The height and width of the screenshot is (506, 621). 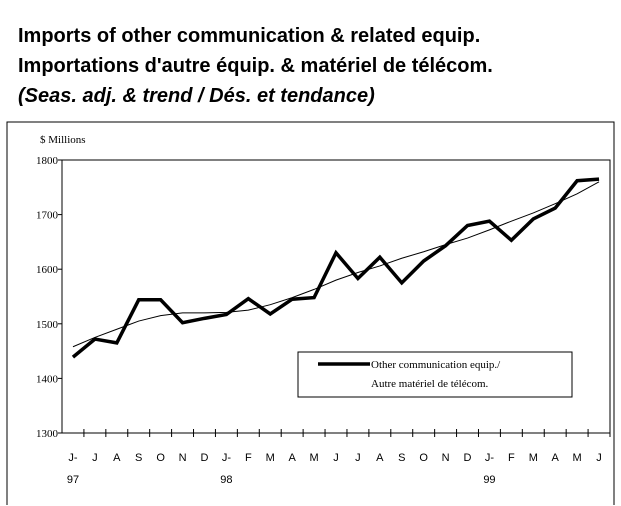 I want to click on legend-label: Autre matériel de télécom., so click(x=430, y=384).